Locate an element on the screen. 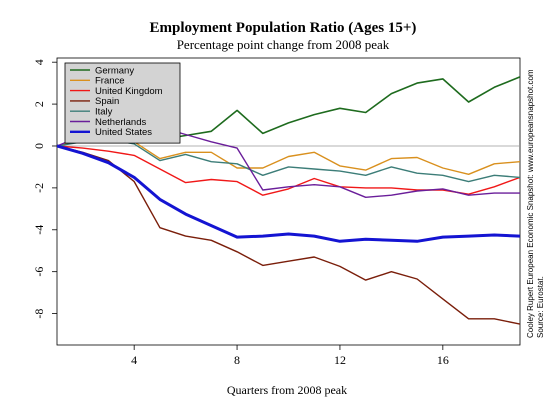 The image size is (550, 413). legend-label-spain: Spain is located at coordinates (107, 101).